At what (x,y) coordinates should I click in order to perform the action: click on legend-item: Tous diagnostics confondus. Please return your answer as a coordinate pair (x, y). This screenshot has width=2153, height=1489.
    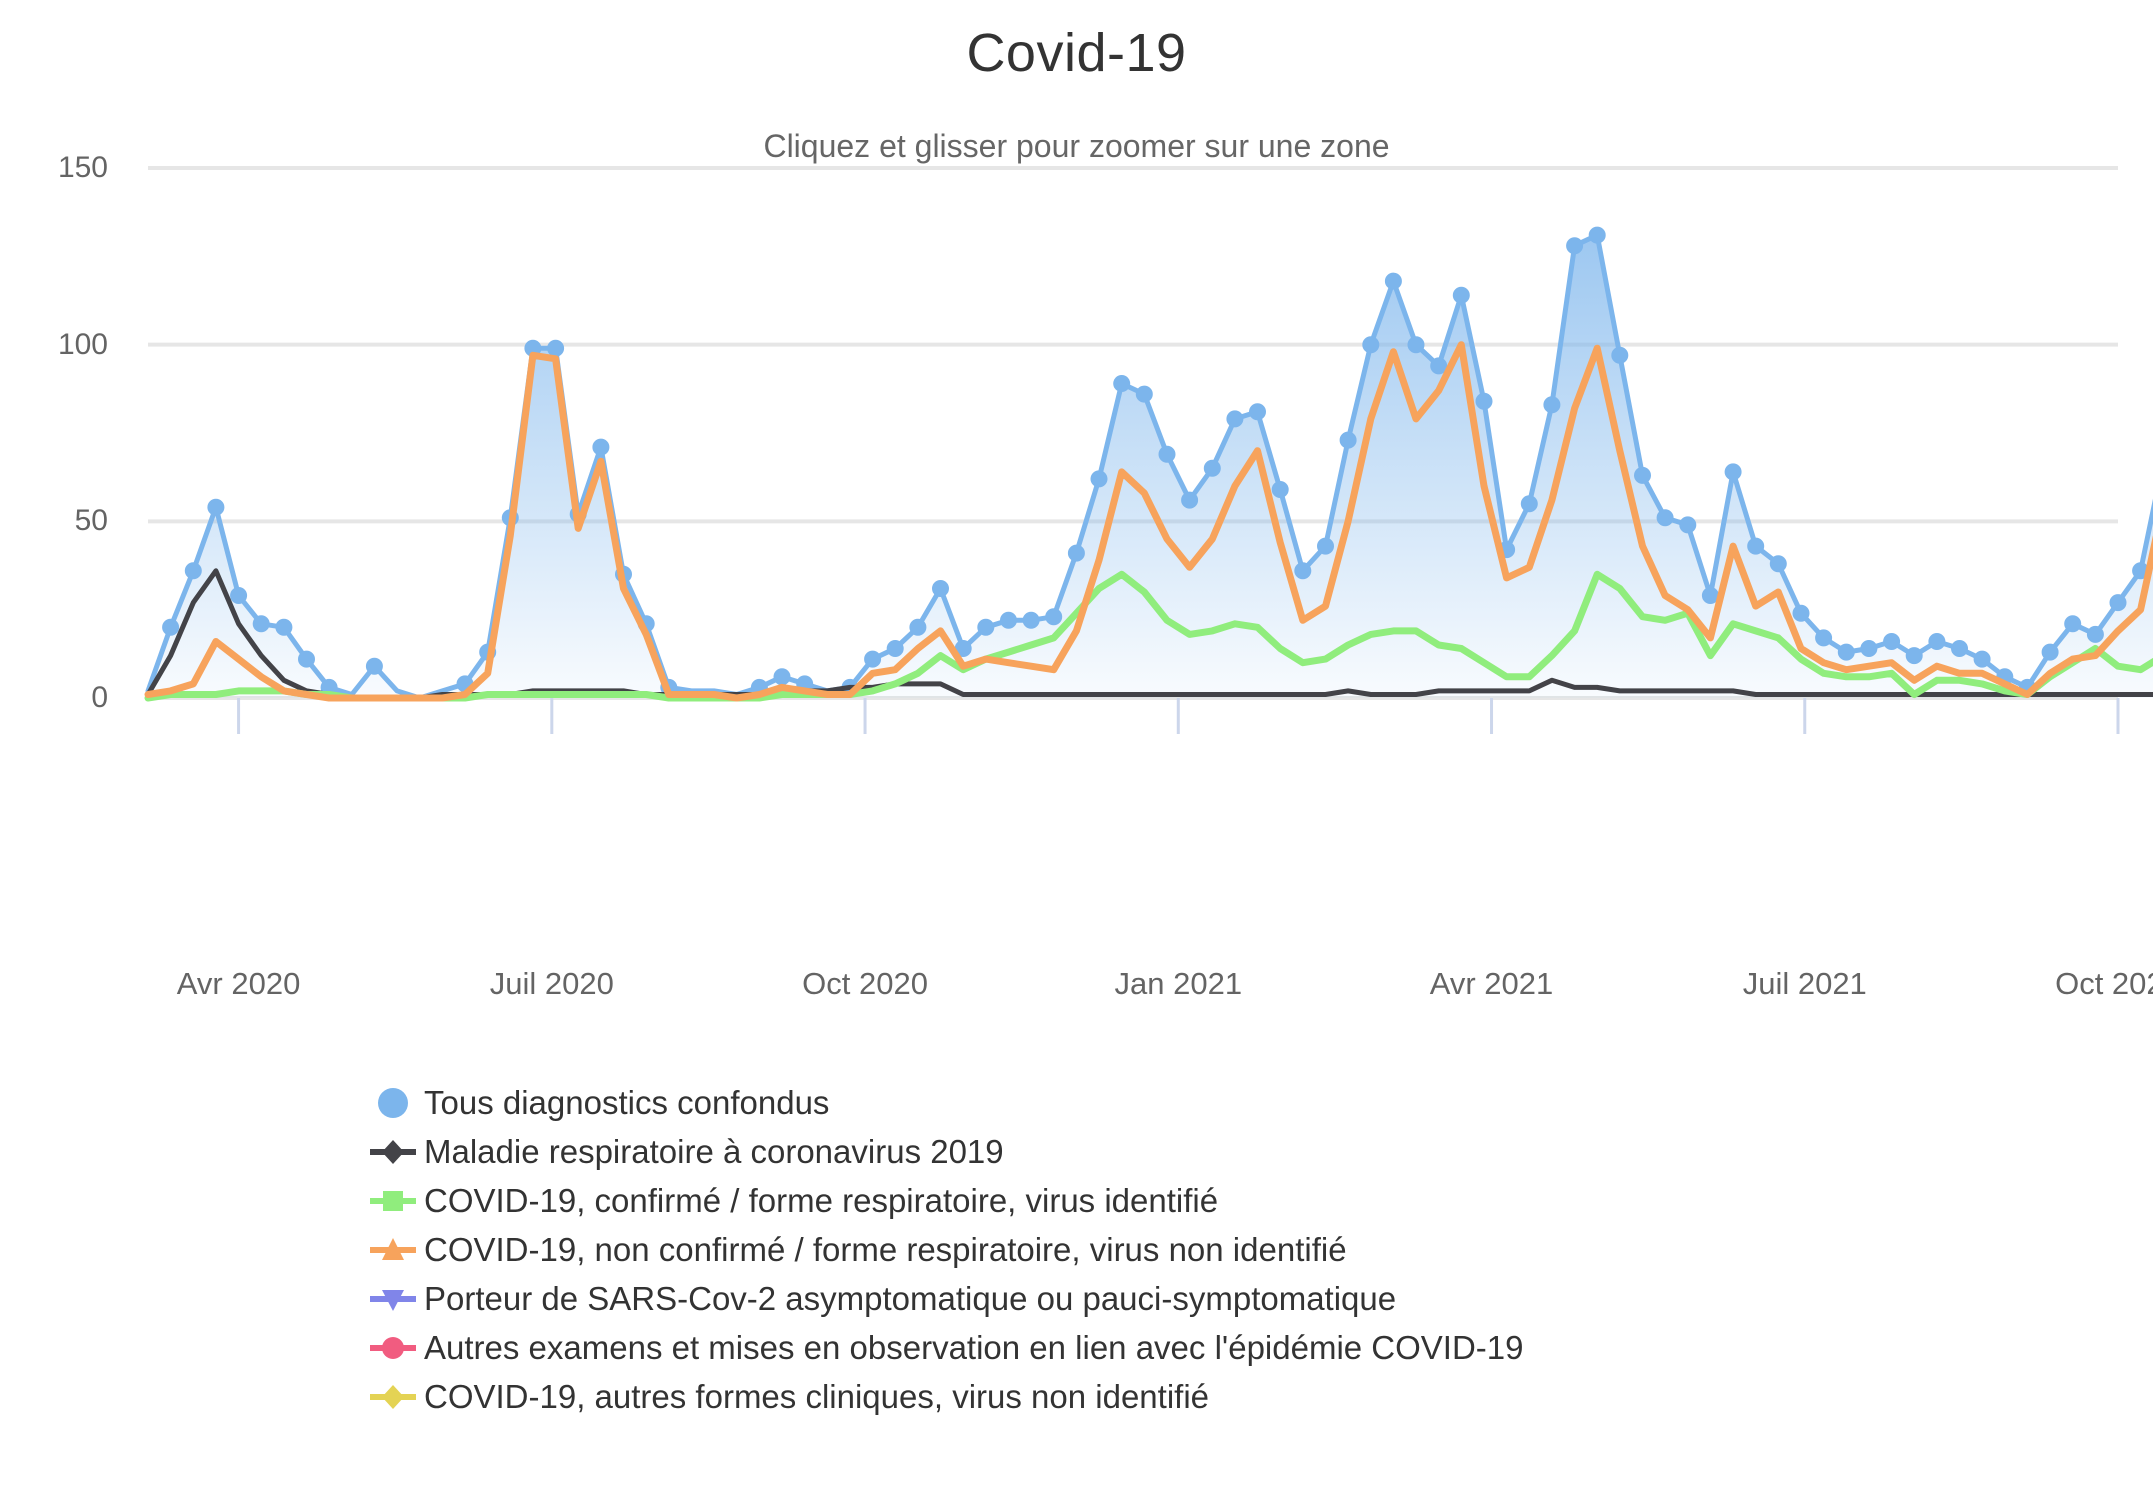
    Looking at the image, I should click on (1120, 1102).